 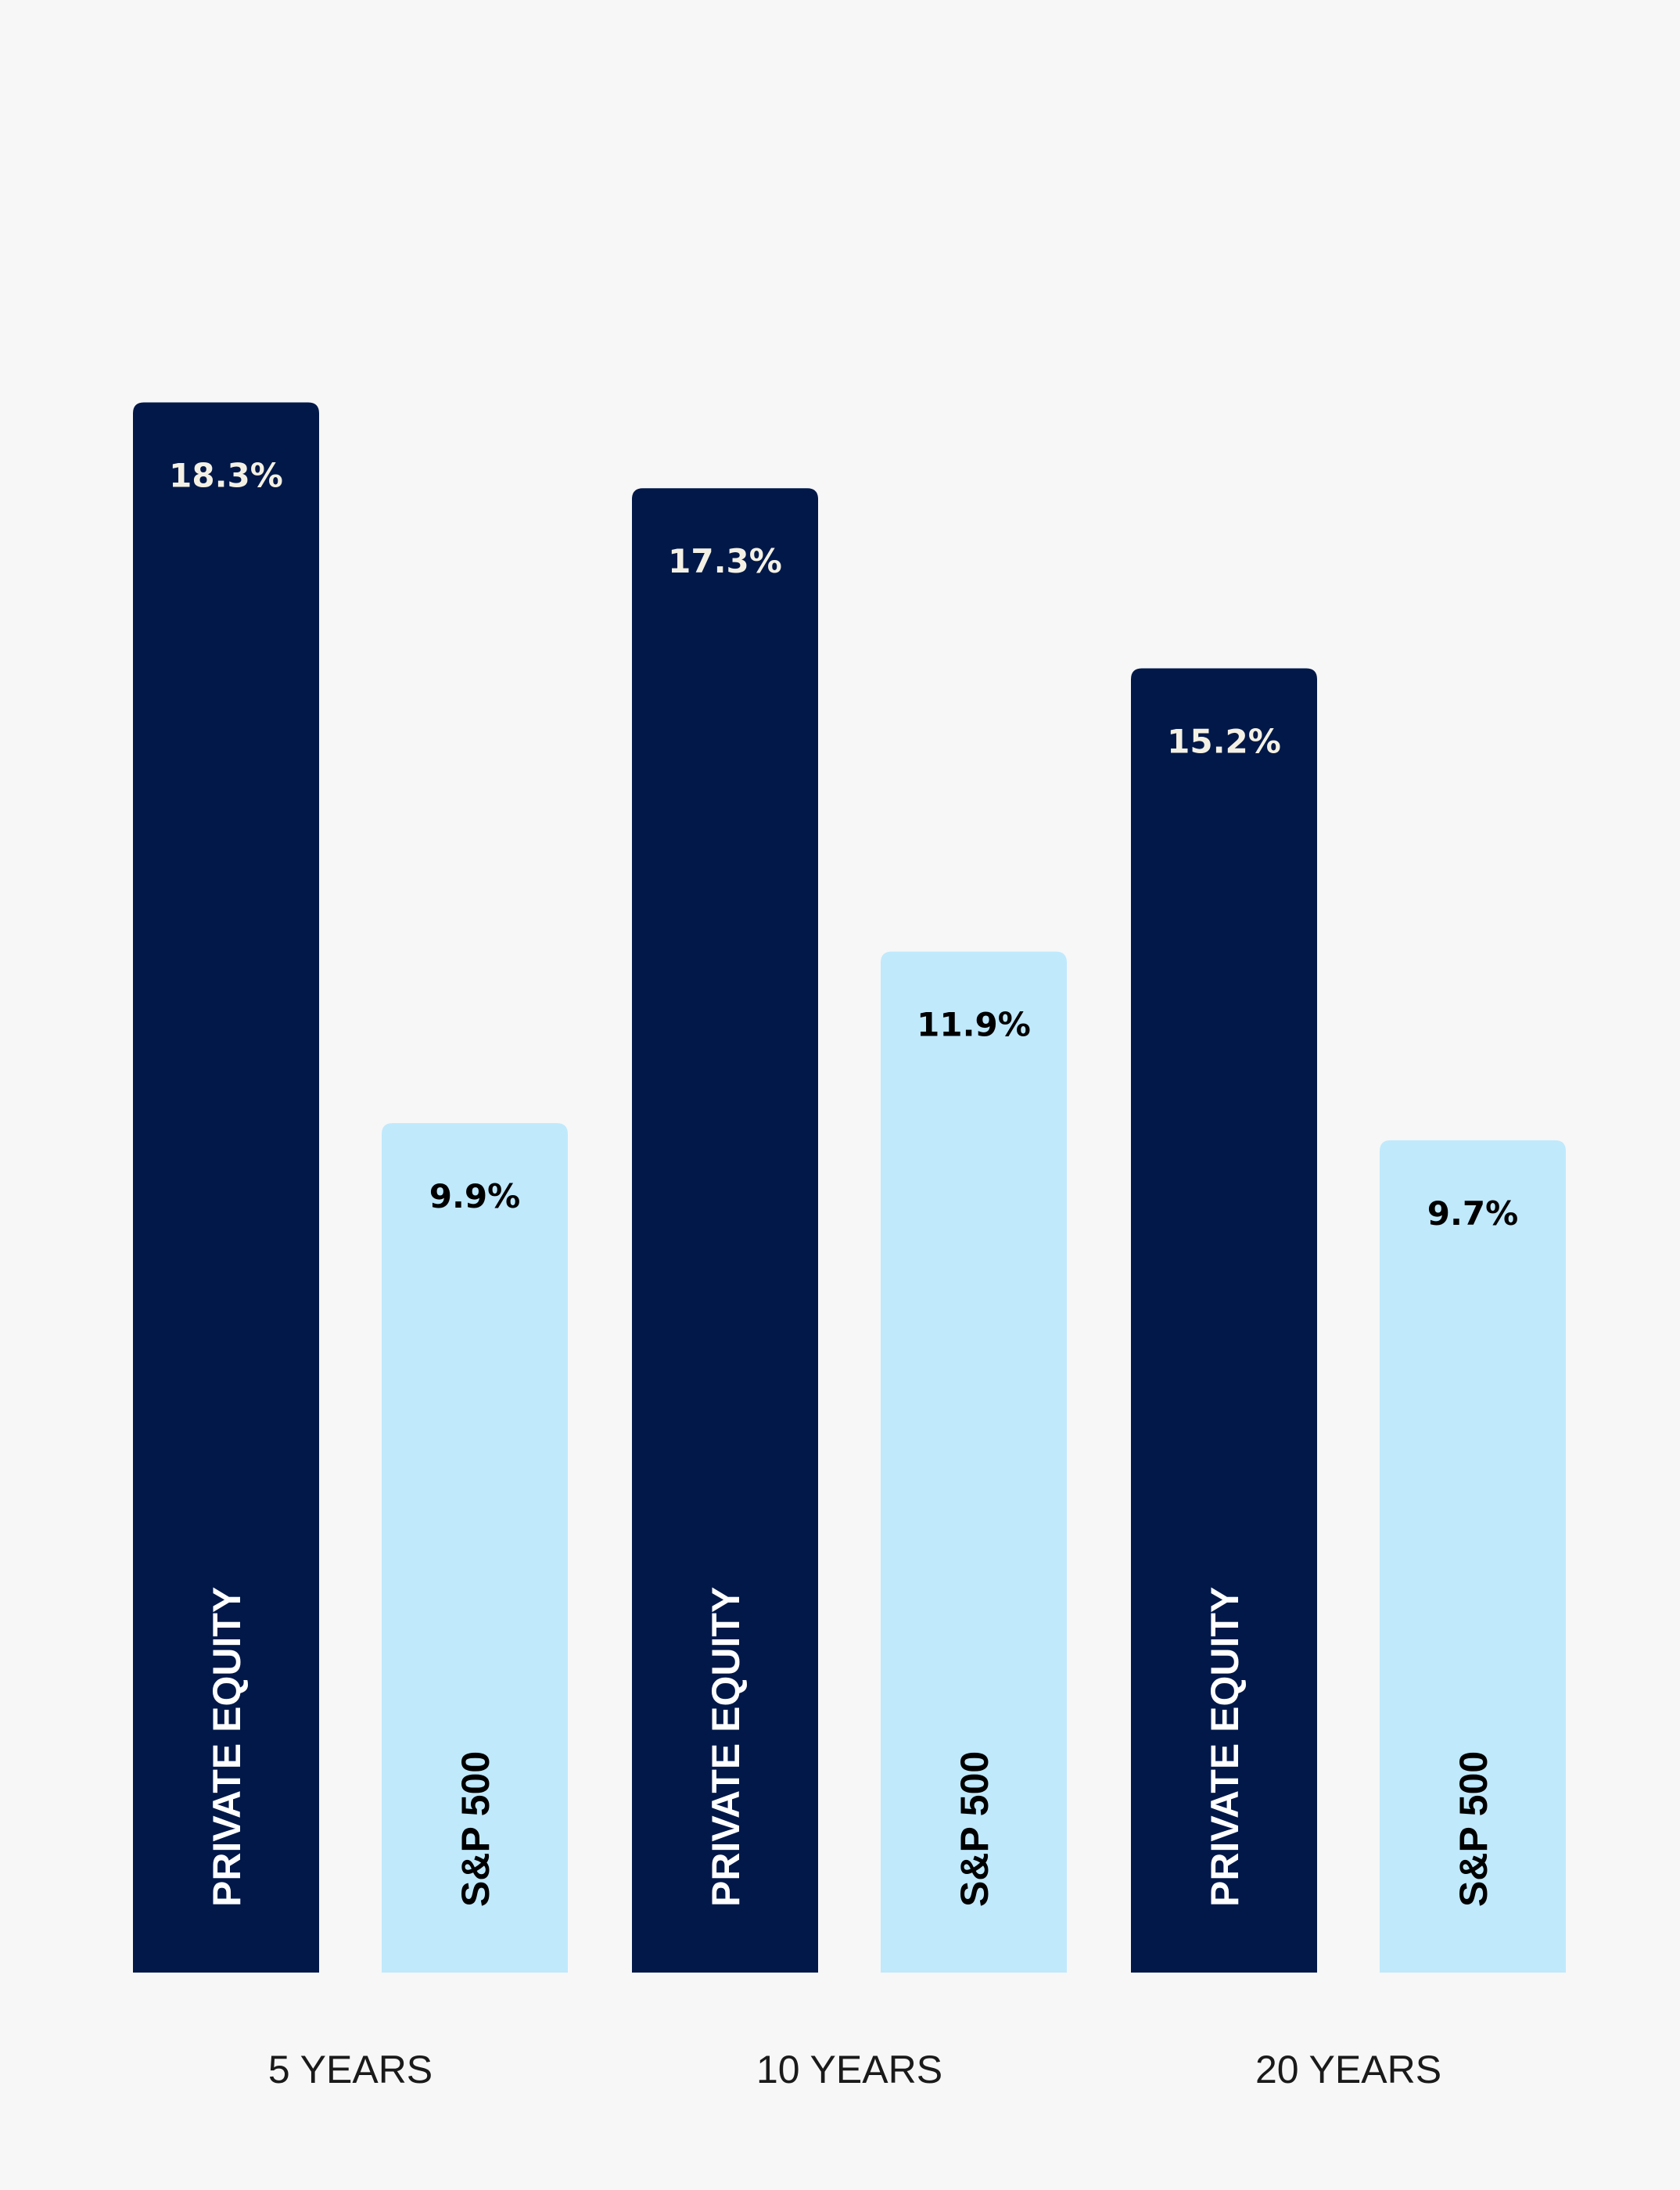 I want to click on x-tick-label-1: 10 YEARS, so click(x=849, y=2069).